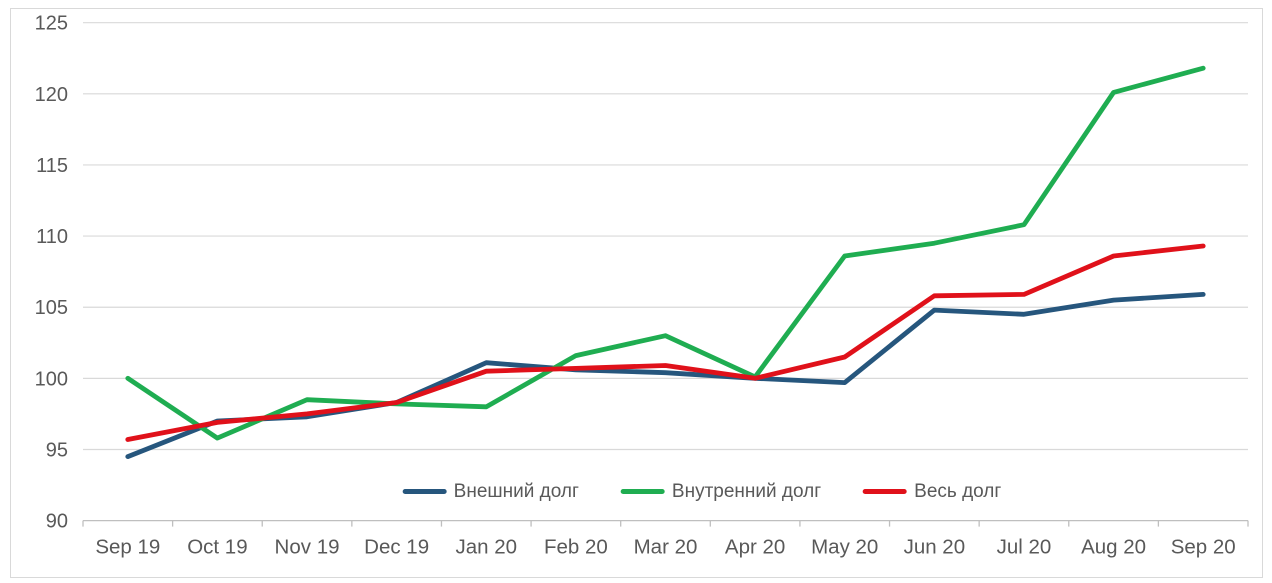 The height and width of the screenshot is (583, 1272). I want to click on y-axis-tick-label: 105, so click(51, 308).